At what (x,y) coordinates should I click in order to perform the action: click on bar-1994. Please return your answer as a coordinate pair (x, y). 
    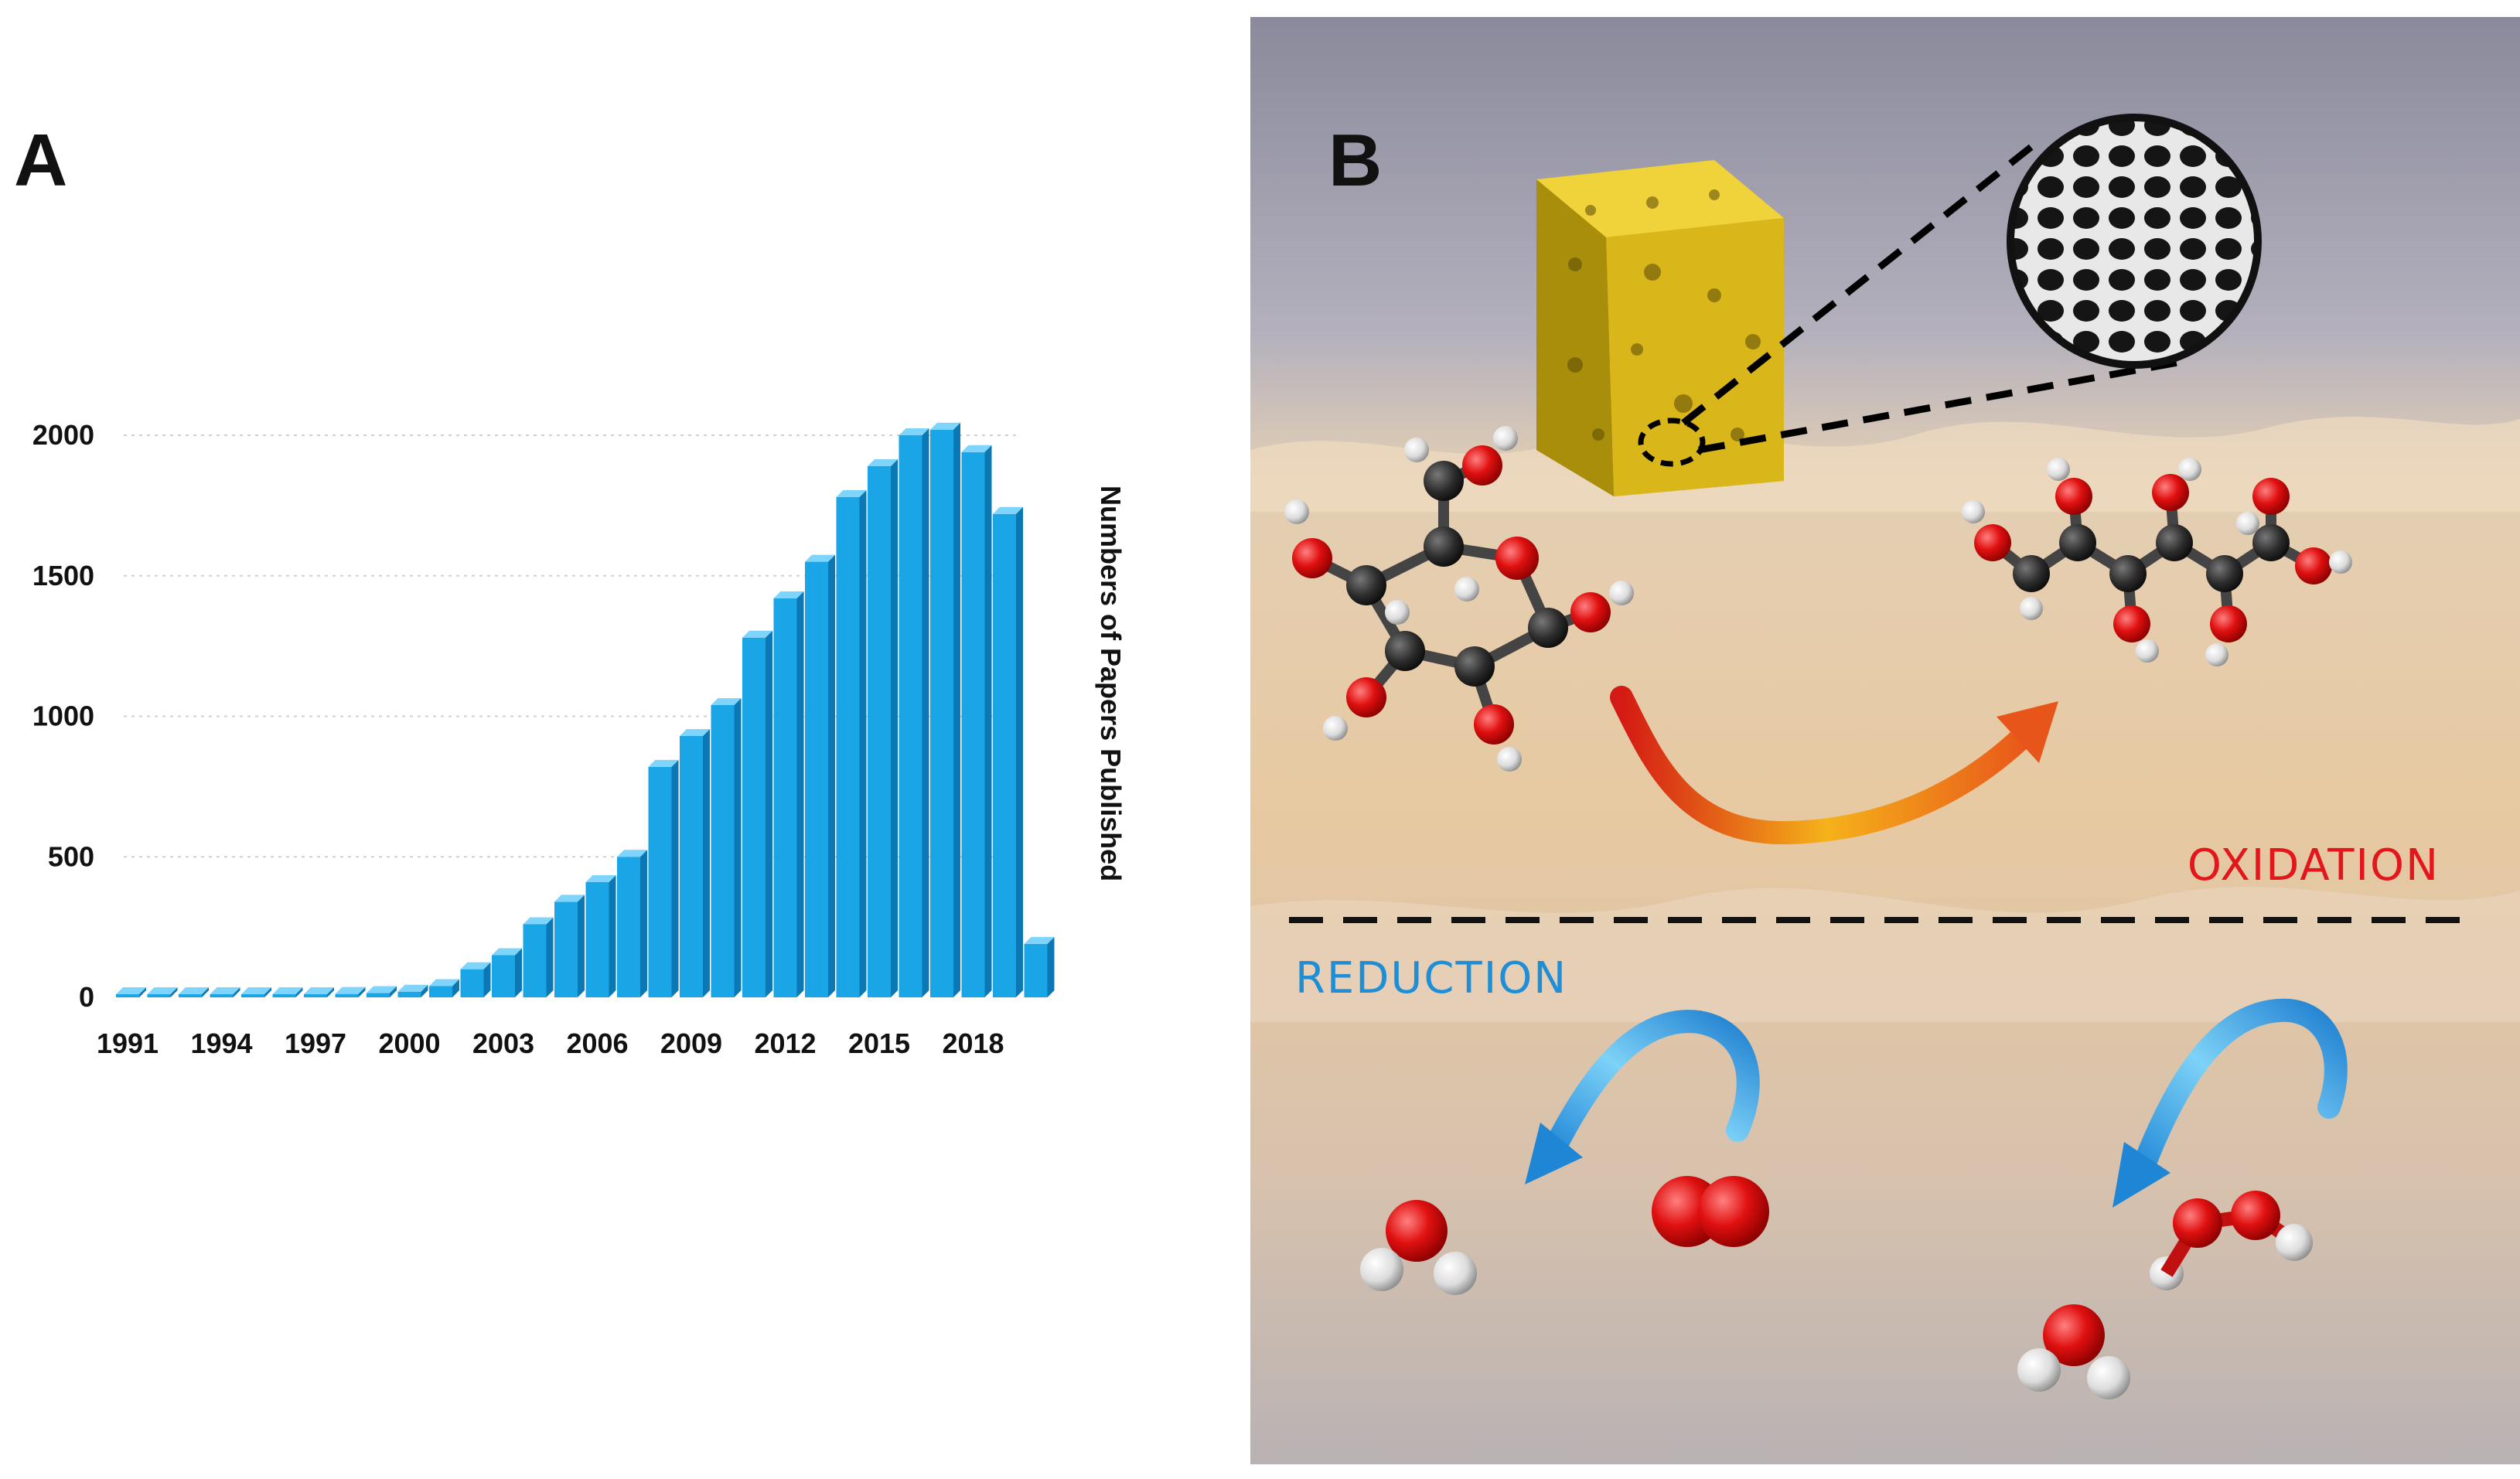
    Looking at the image, I should click on (225, 992).